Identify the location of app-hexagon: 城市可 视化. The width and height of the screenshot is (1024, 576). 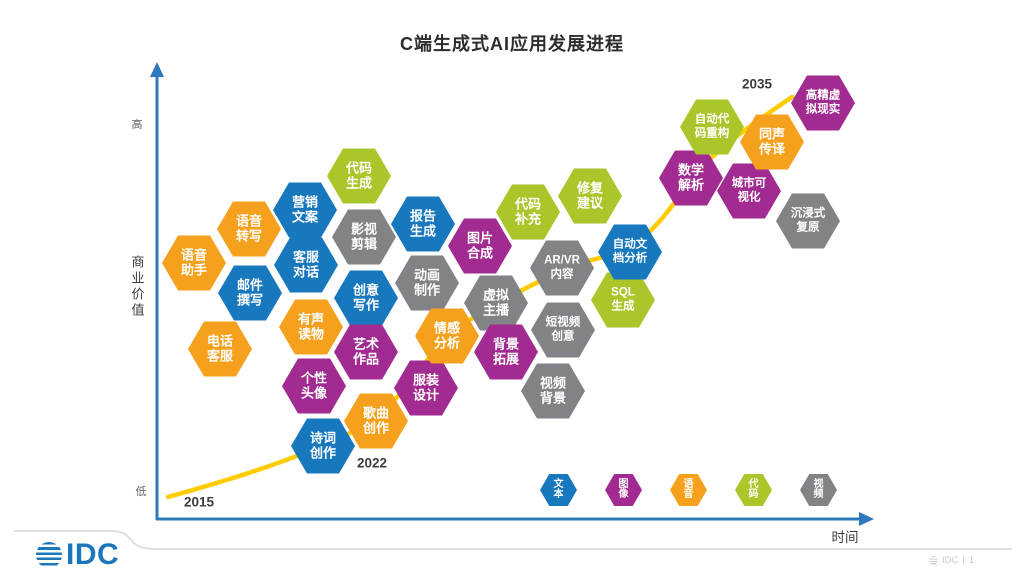
(749, 191).